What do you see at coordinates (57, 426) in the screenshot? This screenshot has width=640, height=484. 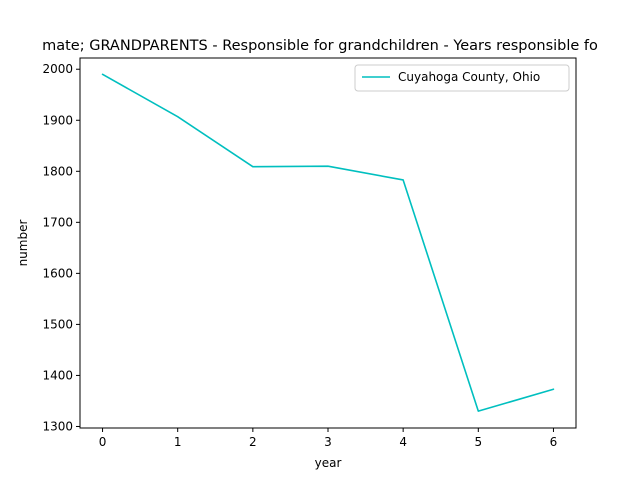 I see `y-tick-label: 1300` at bounding box center [57, 426].